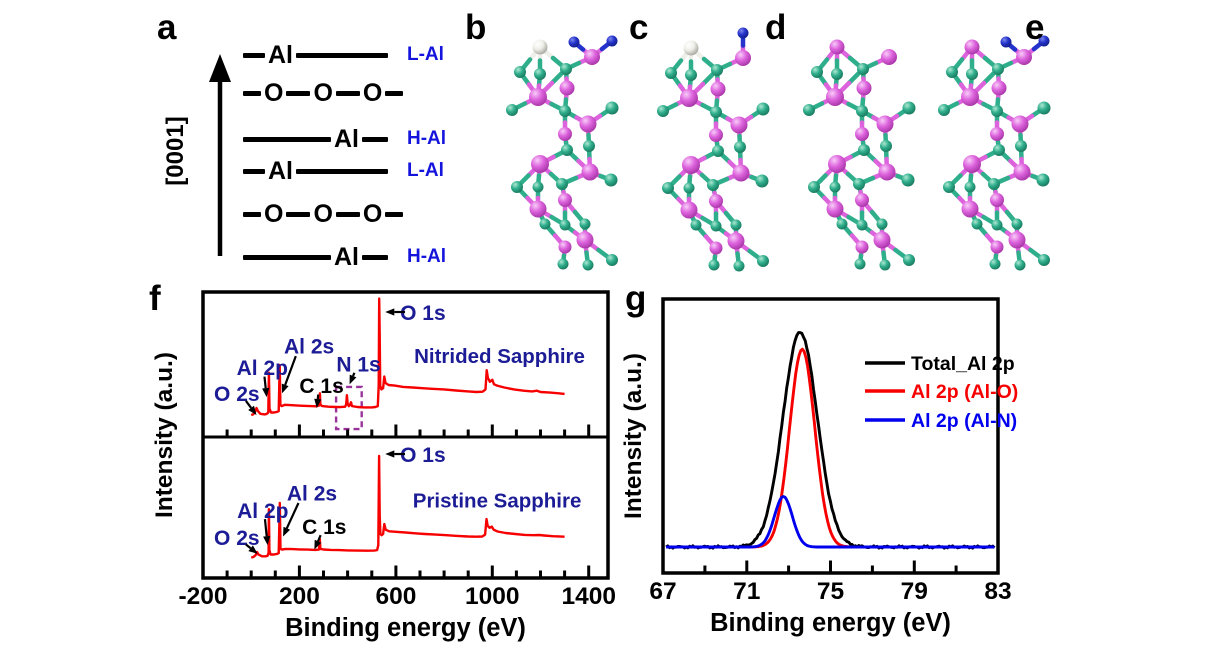  I want to click on x-tick-label: 200, so click(299, 596).